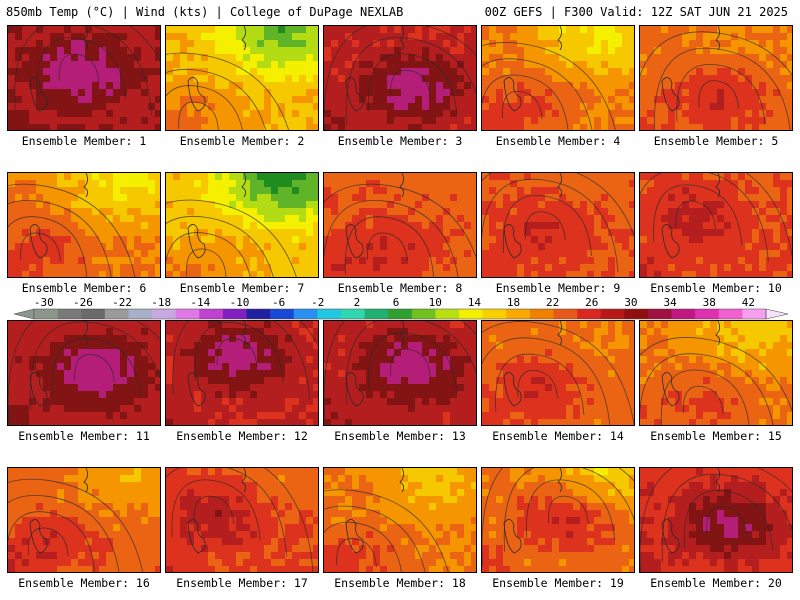 The width and height of the screenshot is (800, 600). Describe the element at coordinates (84, 583) in the screenshot. I see `ensemble-member-label: Ensemble Member: 16` at that location.